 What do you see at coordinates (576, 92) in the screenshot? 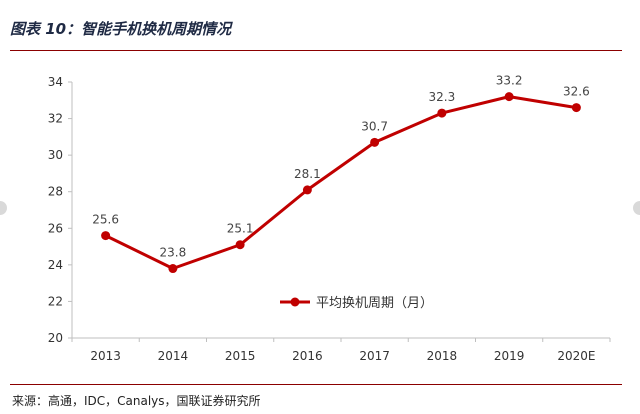
I see `data-label: 32.6` at bounding box center [576, 92].